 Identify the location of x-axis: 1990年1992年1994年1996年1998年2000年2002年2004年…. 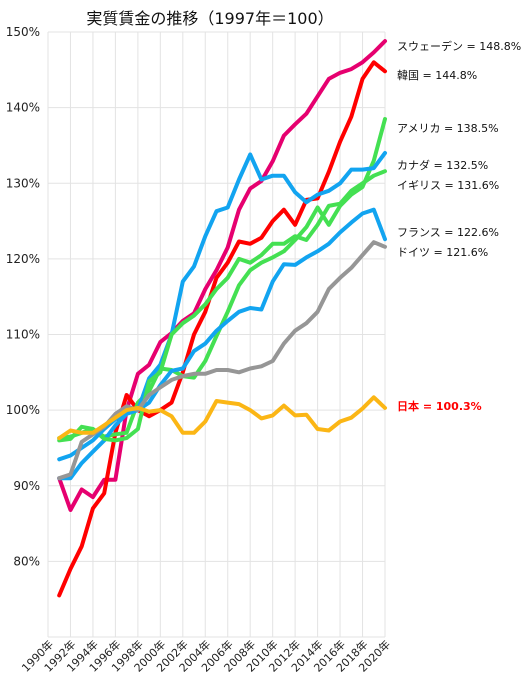
(206, 655).